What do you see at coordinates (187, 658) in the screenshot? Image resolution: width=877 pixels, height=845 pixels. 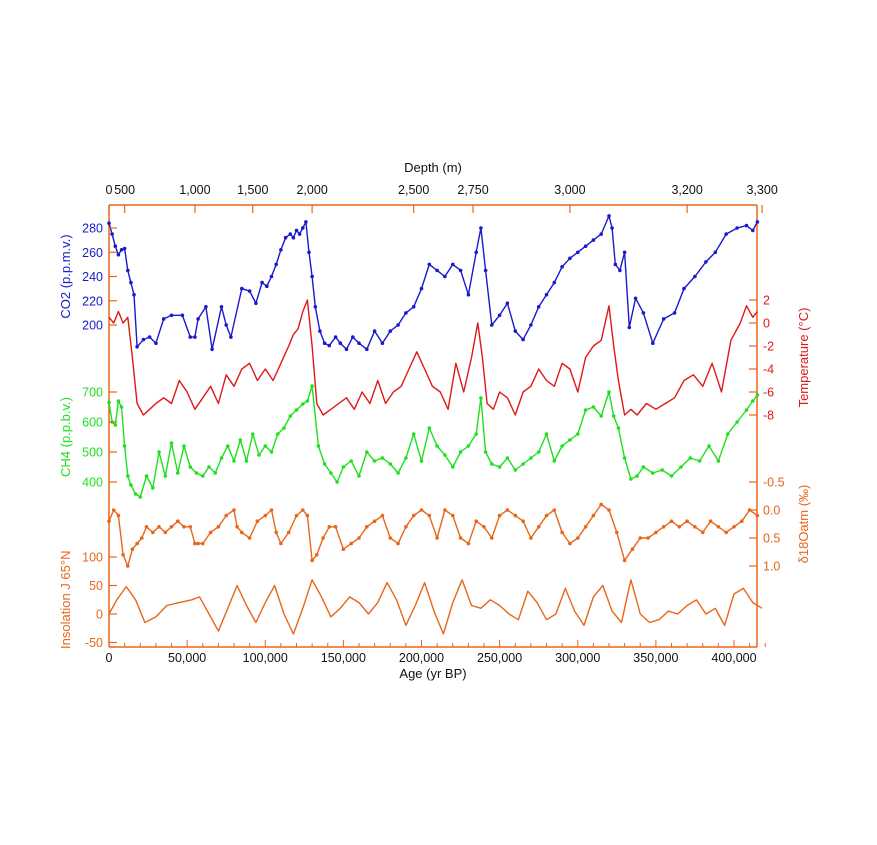 I see `age-tick-label: 50,000` at bounding box center [187, 658].